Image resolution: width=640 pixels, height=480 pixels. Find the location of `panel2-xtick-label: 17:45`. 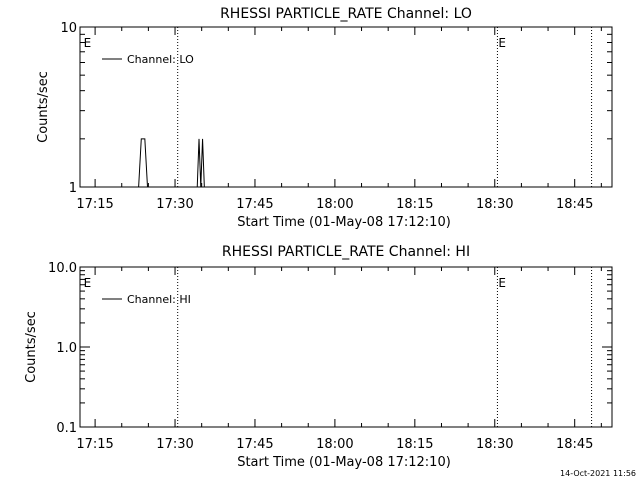

panel2-xtick-label: 17:45 is located at coordinates (254, 444).